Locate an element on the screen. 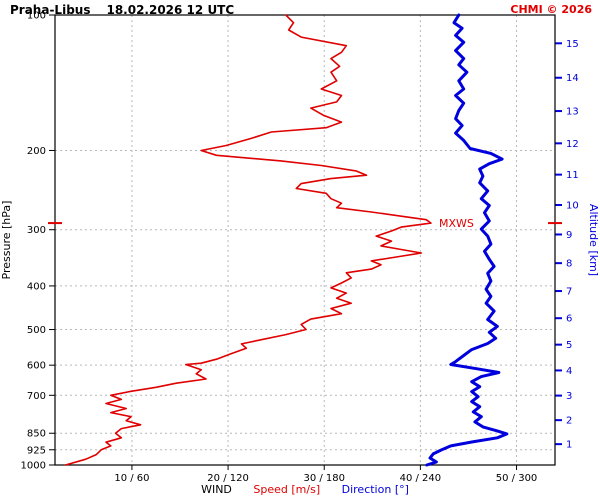 The height and width of the screenshot is (500, 600). svg-text: 500 is located at coordinates (36, 330).